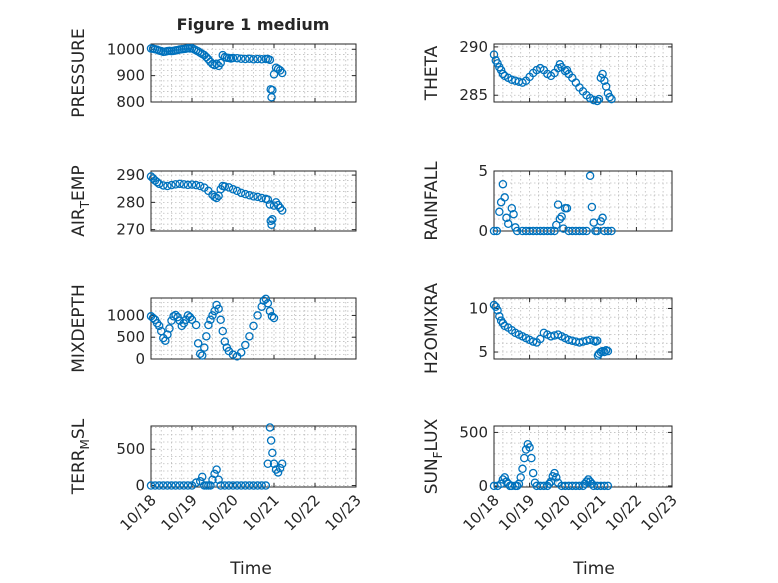  Describe the element at coordinates (432, 73) in the screenshot. I see `y-axis-label: THETA` at that location.